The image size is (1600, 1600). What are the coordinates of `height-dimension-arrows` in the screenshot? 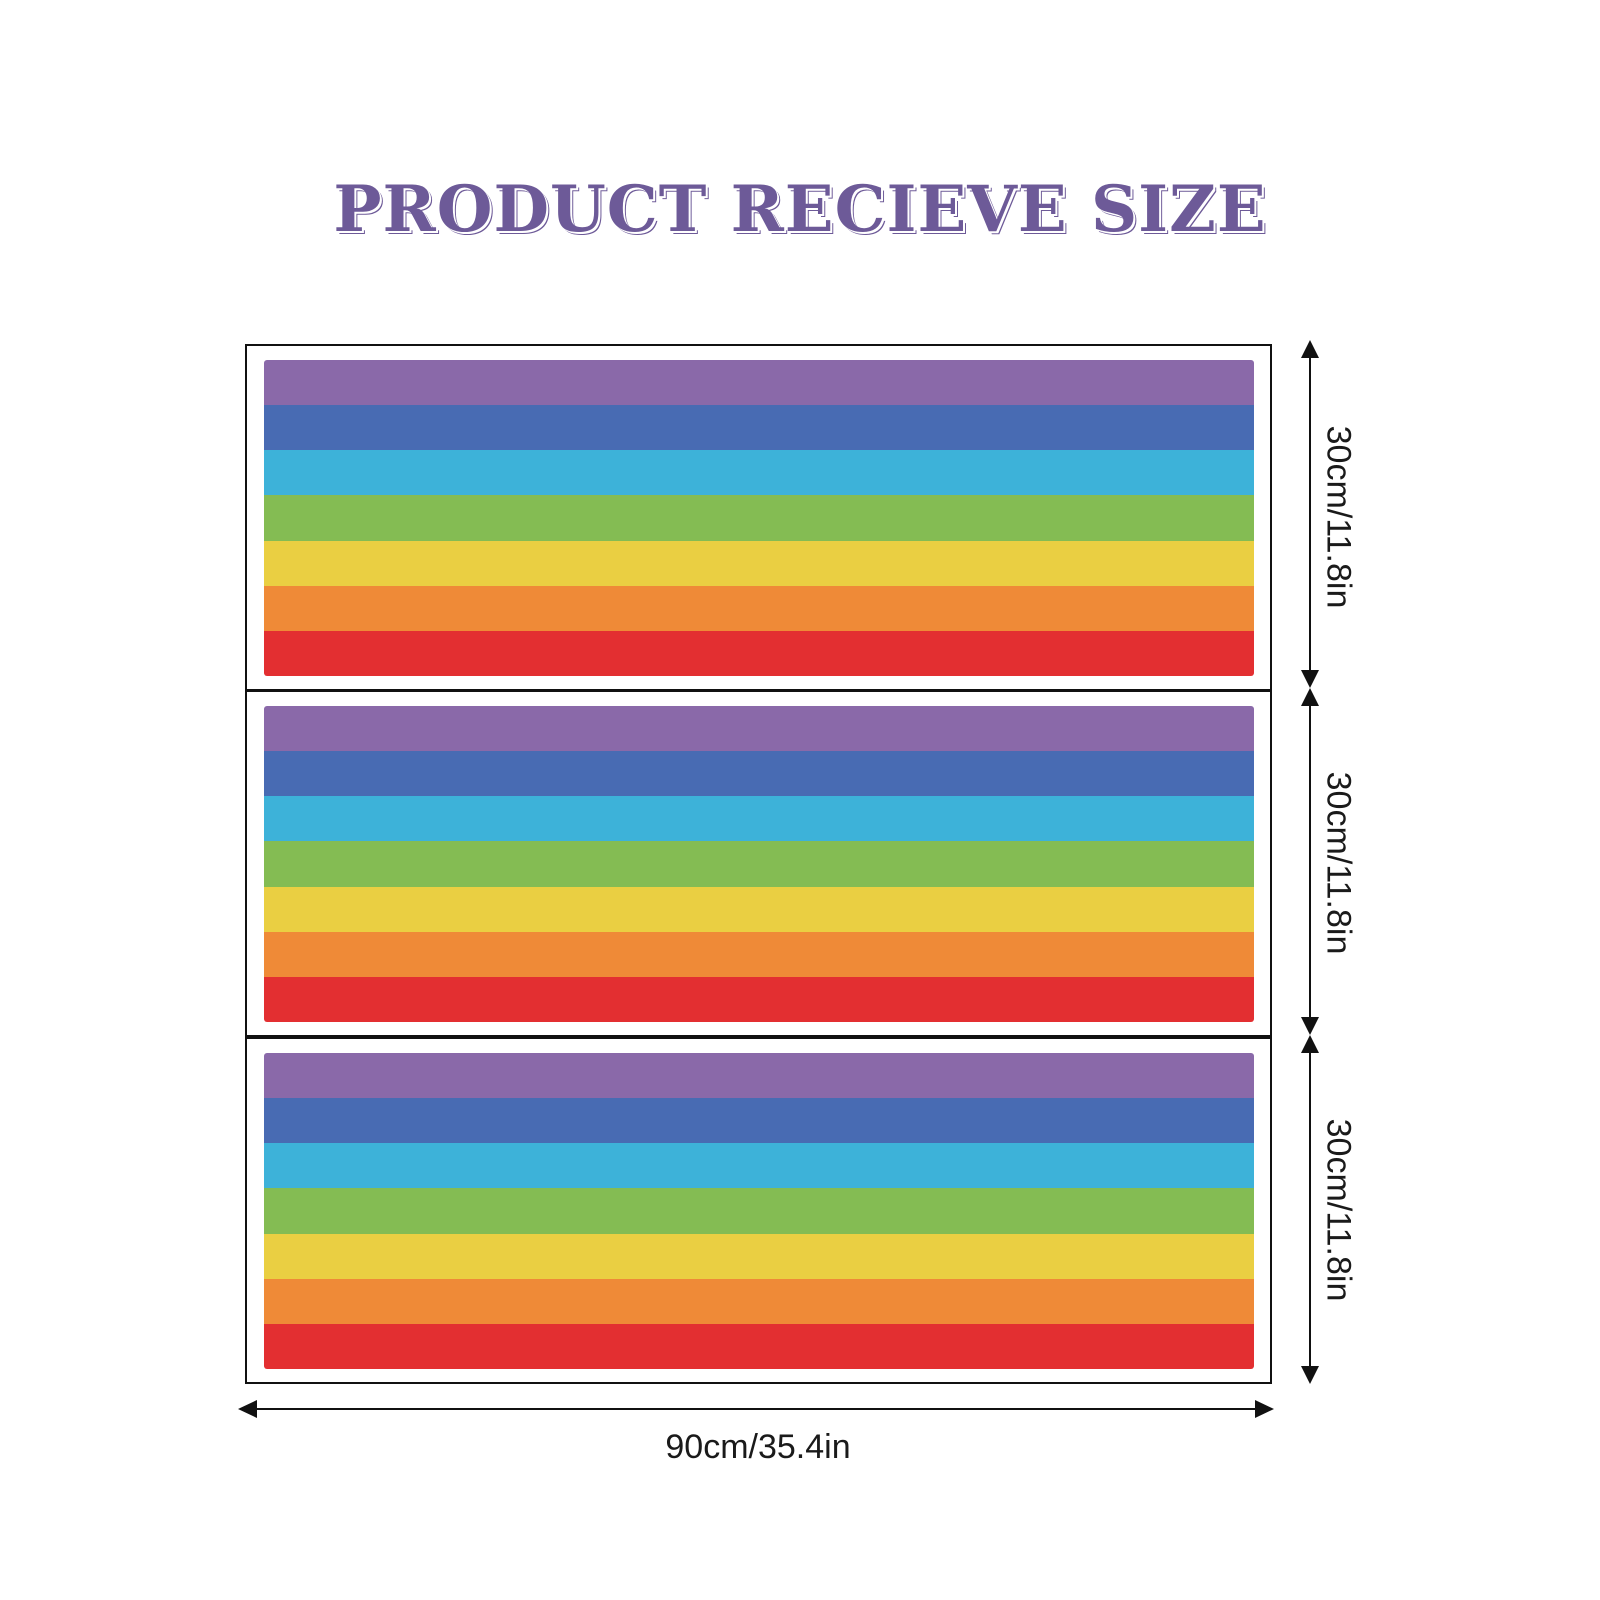 It's located at (1310, 862).